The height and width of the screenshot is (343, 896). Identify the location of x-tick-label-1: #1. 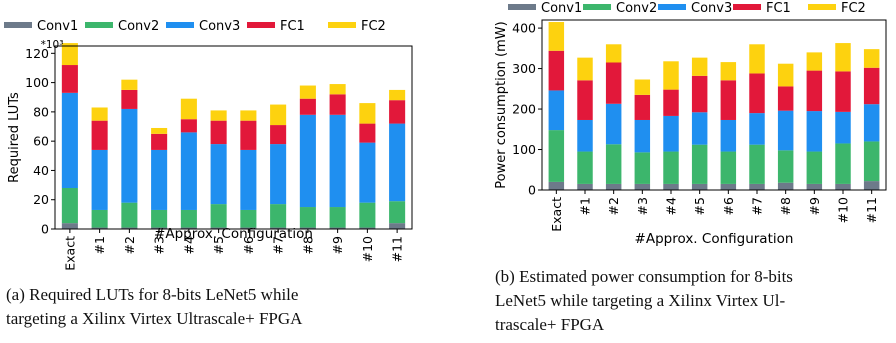
(99, 245).